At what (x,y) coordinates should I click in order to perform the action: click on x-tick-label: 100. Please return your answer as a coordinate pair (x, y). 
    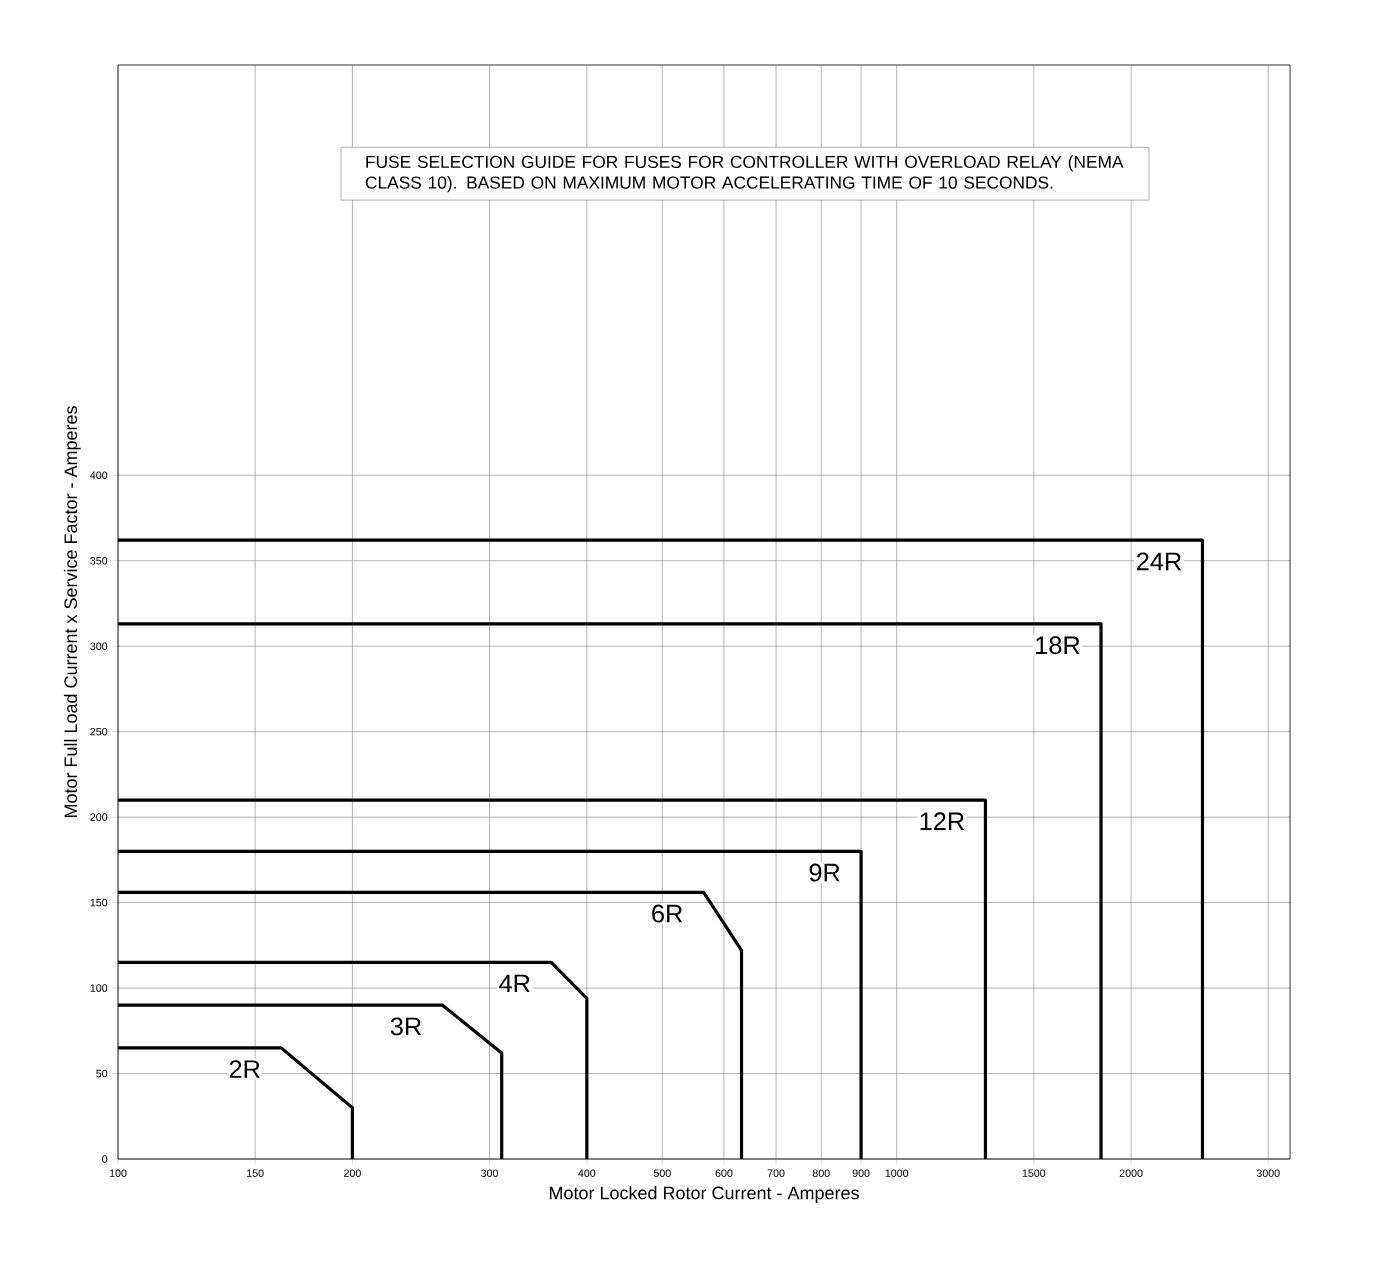
    Looking at the image, I should click on (118, 1173).